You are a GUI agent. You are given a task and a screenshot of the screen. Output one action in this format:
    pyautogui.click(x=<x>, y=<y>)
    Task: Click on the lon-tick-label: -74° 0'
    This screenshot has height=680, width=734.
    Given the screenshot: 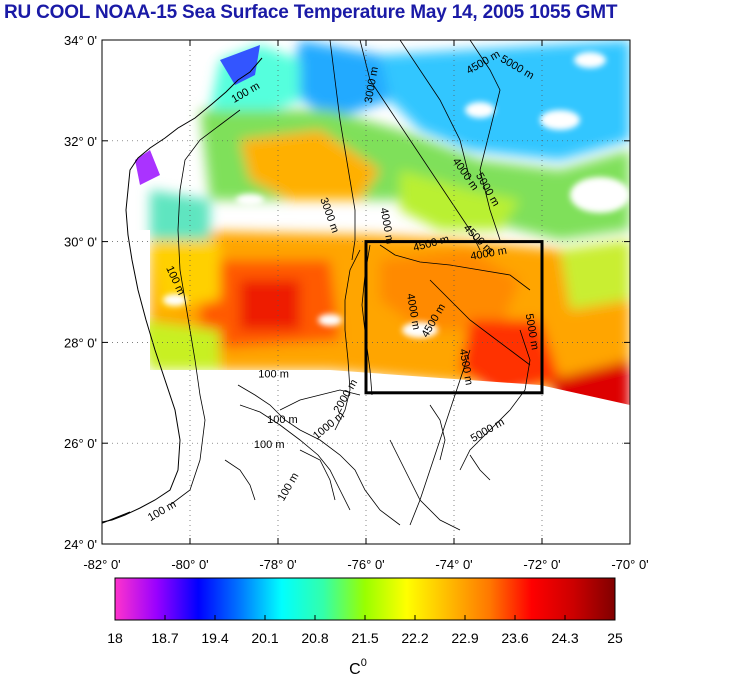 What is the action you would take?
    pyautogui.click(x=453, y=564)
    